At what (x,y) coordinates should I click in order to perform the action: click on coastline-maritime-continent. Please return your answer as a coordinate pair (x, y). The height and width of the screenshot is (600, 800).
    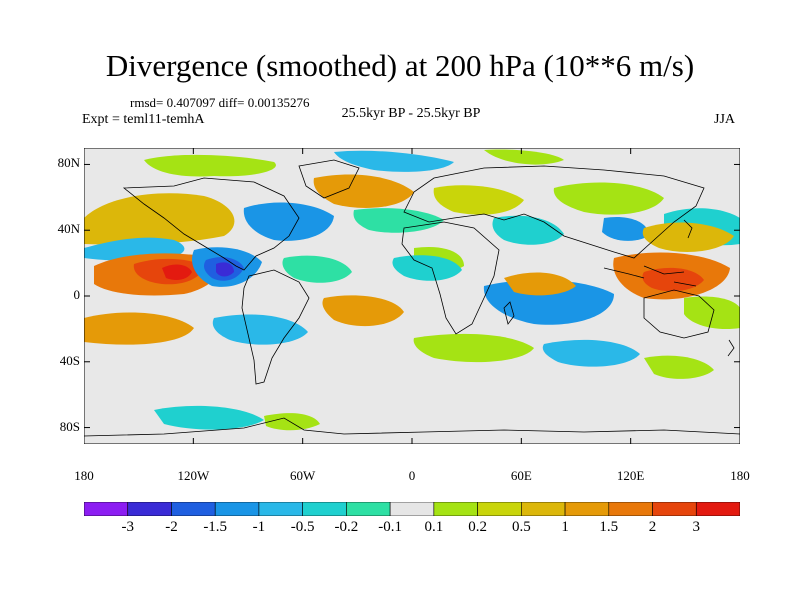
    Looking at the image, I should click on (650, 276).